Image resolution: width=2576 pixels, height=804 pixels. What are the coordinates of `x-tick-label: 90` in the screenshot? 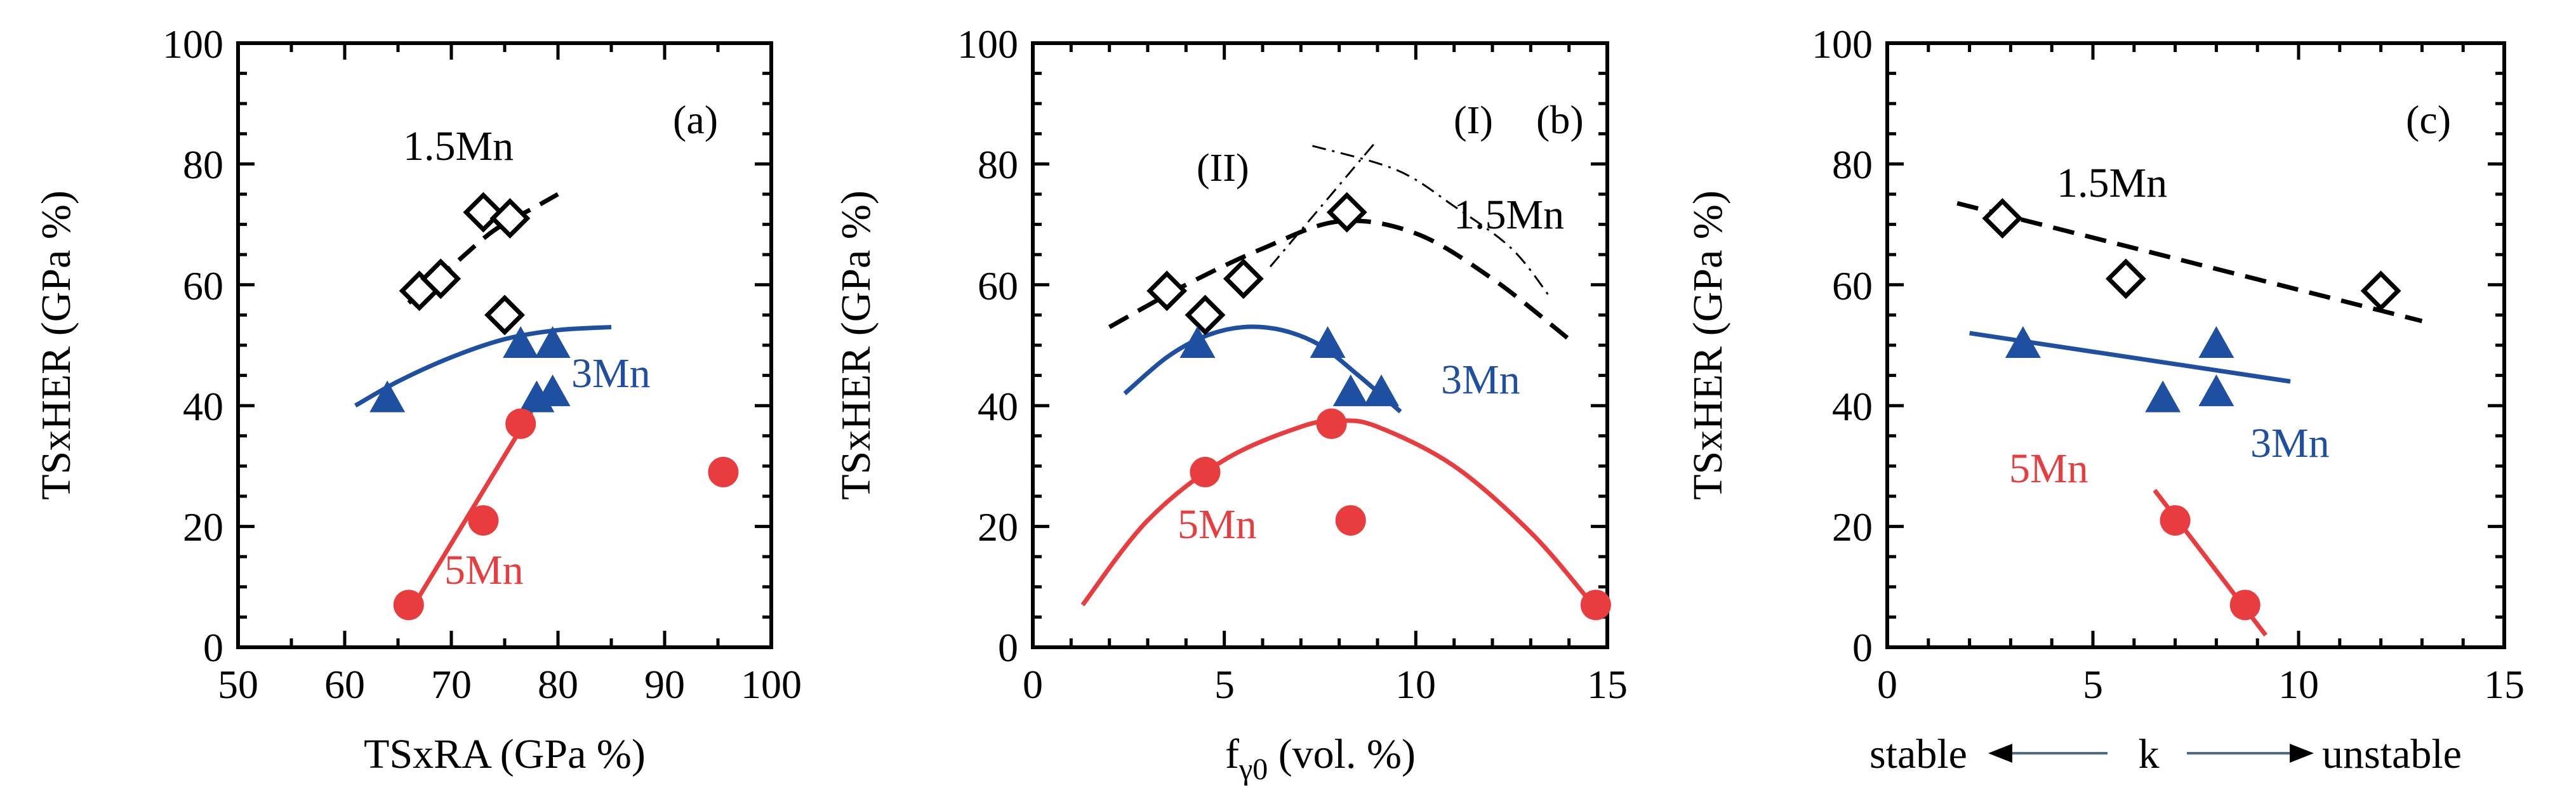 It's located at (664, 684).